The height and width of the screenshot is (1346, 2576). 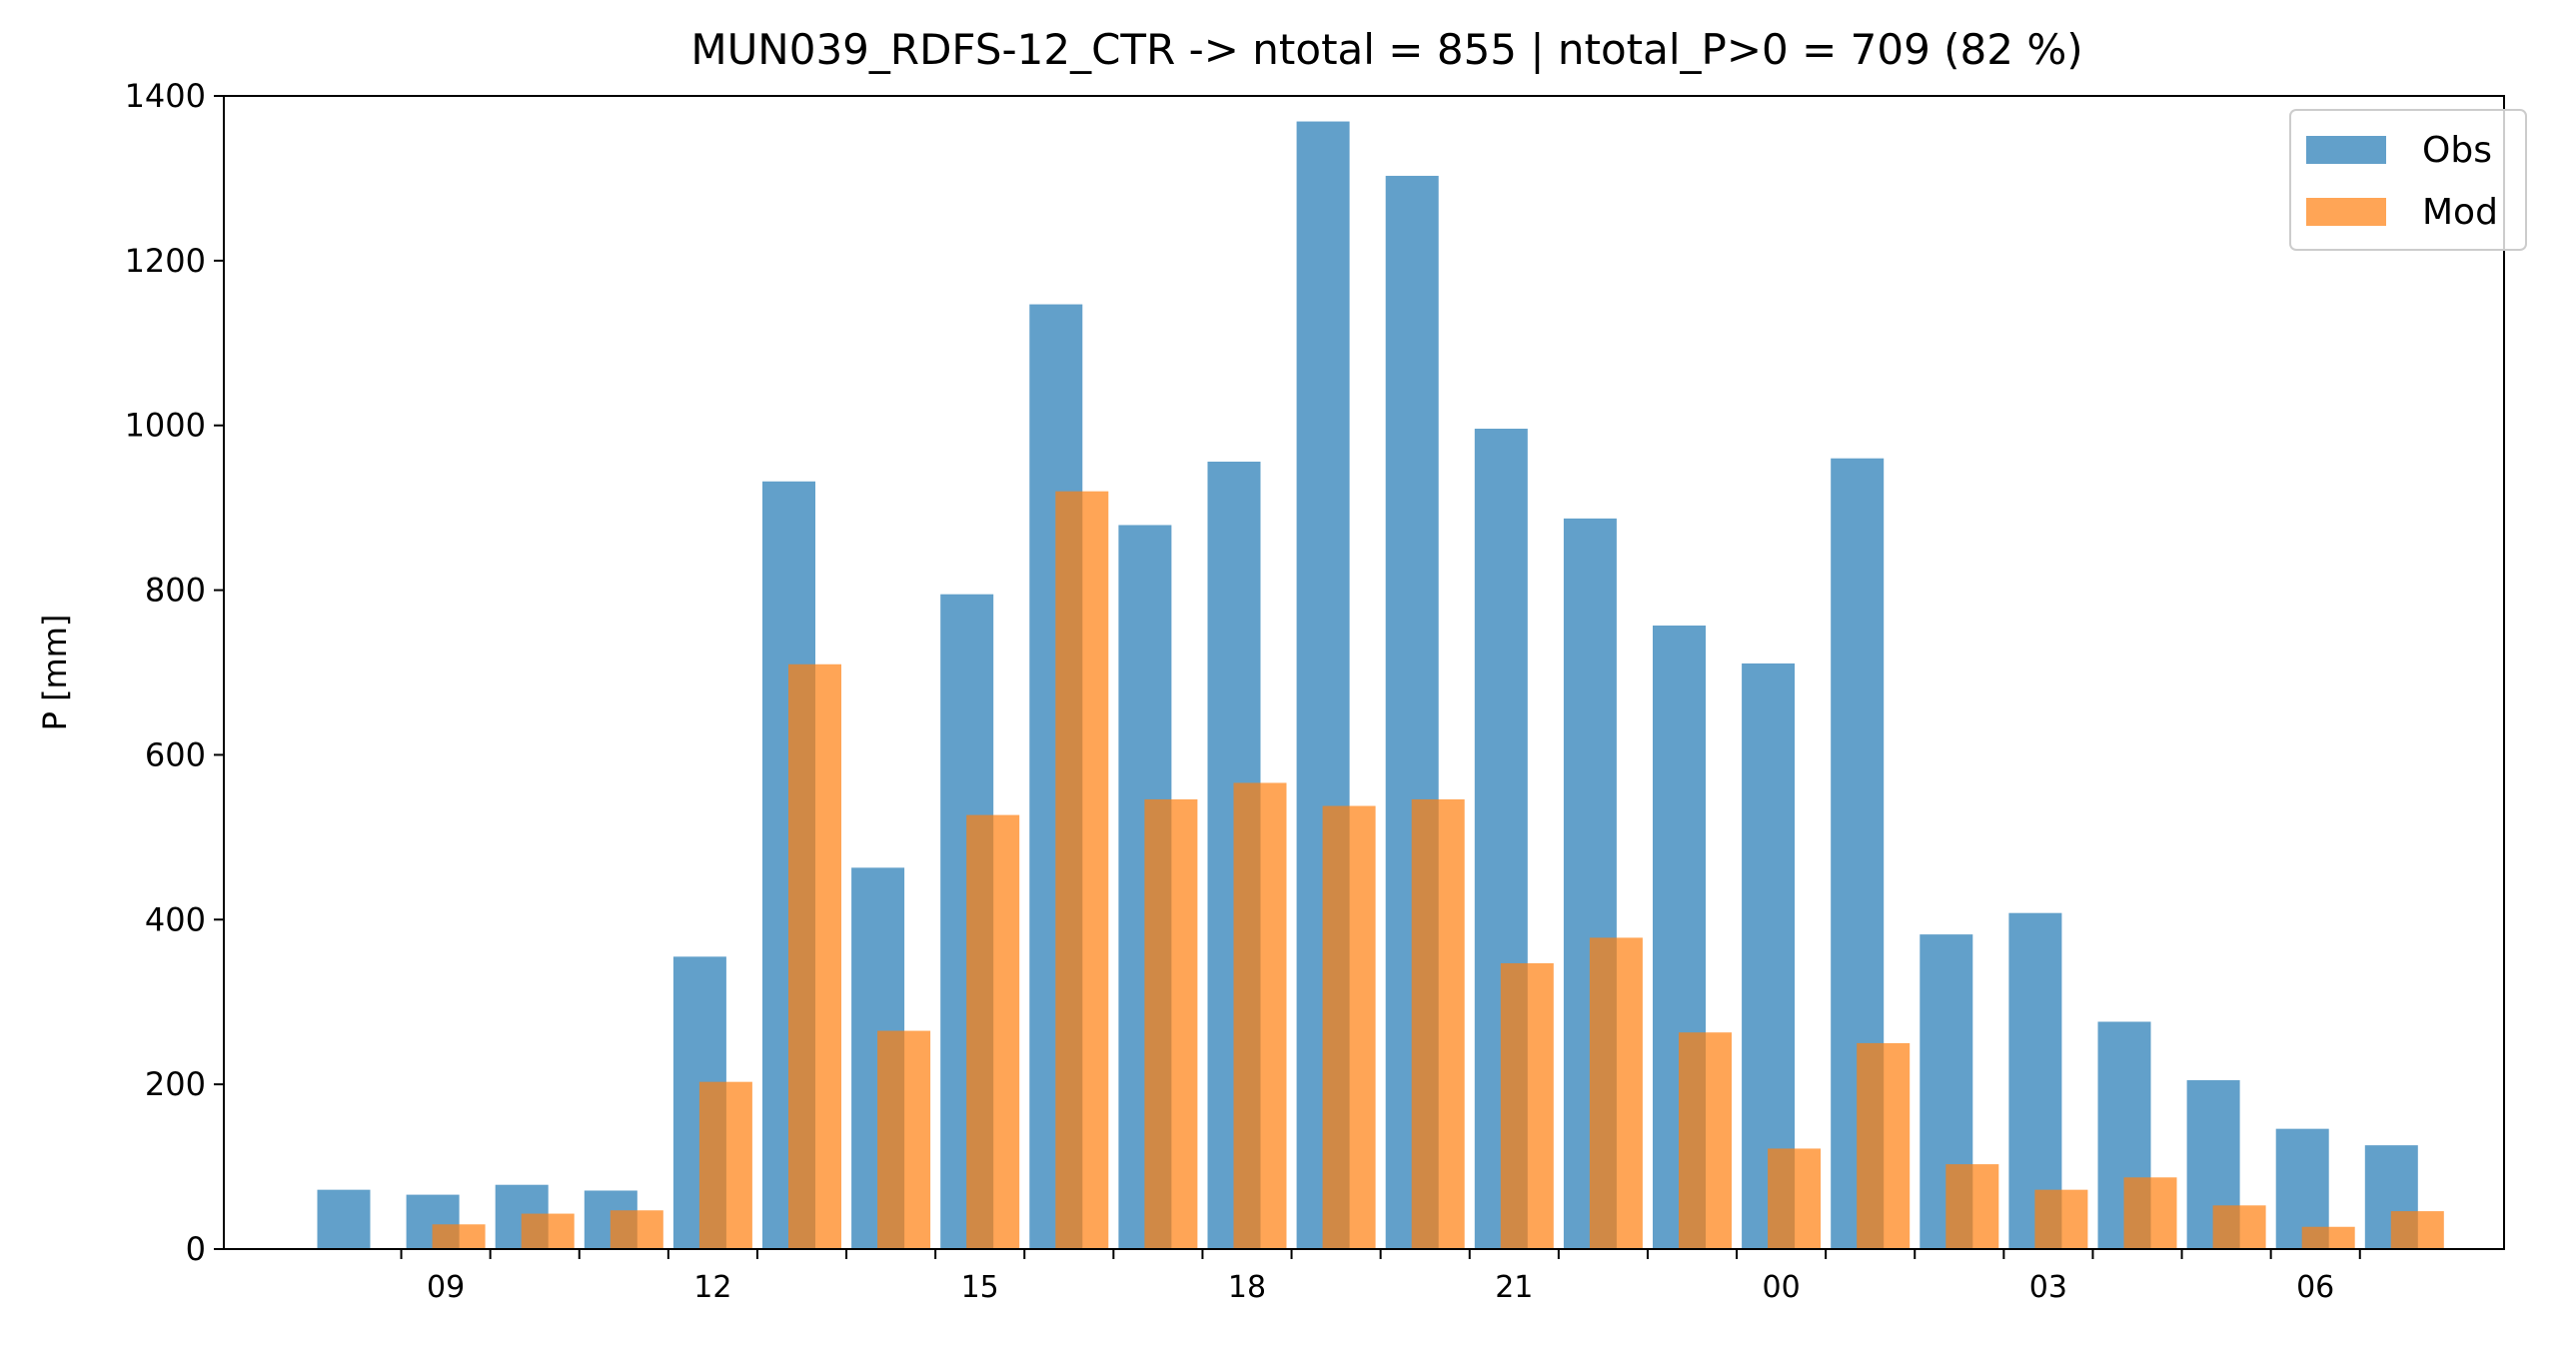 What do you see at coordinates (1247, 1287) in the screenshot?
I see `x-tick-label: 18` at bounding box center [1247, 1287].